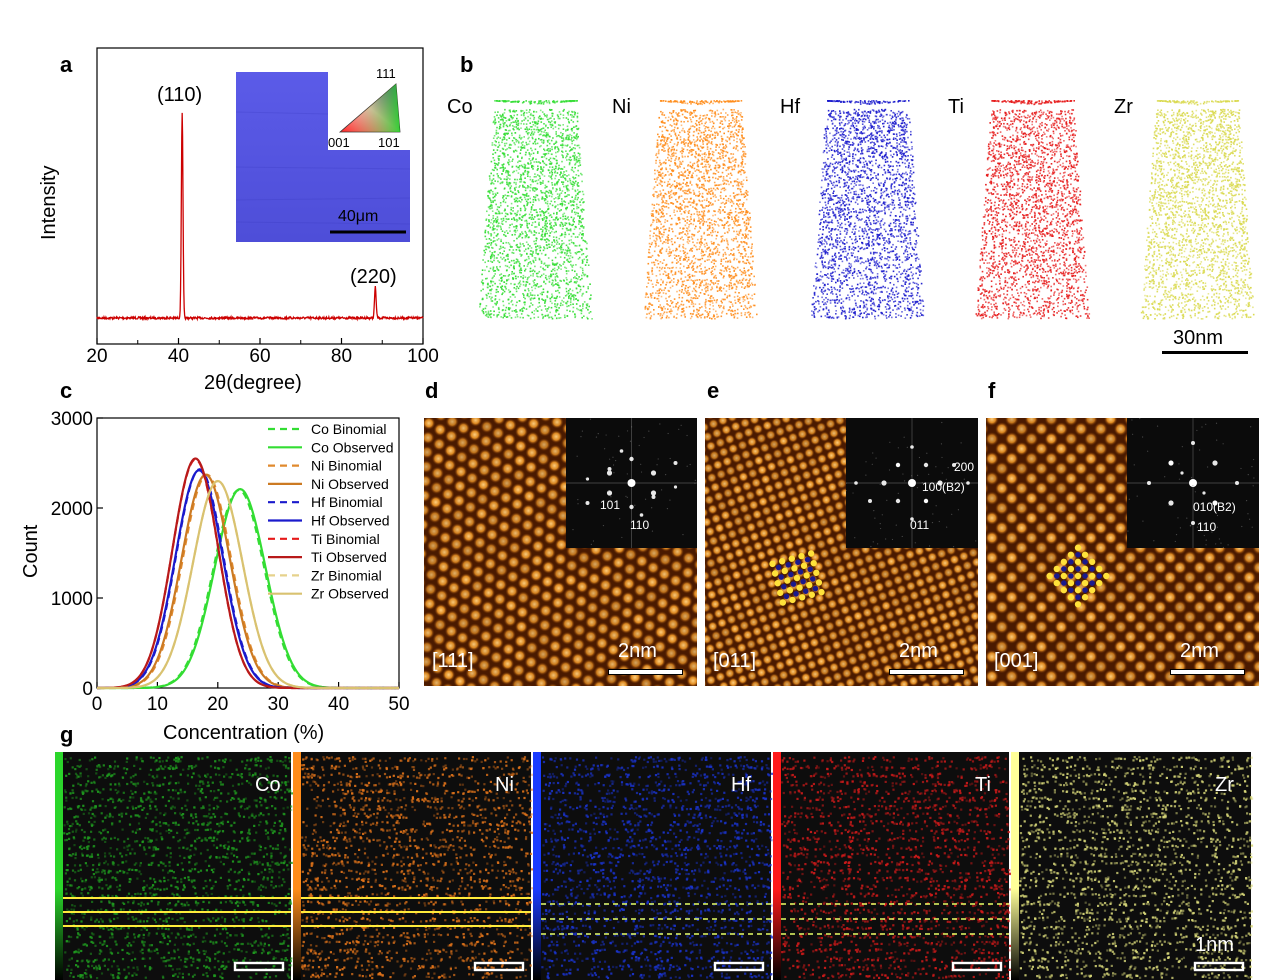  I want to click on fft-d-label-110: 110, so click(639, 525).